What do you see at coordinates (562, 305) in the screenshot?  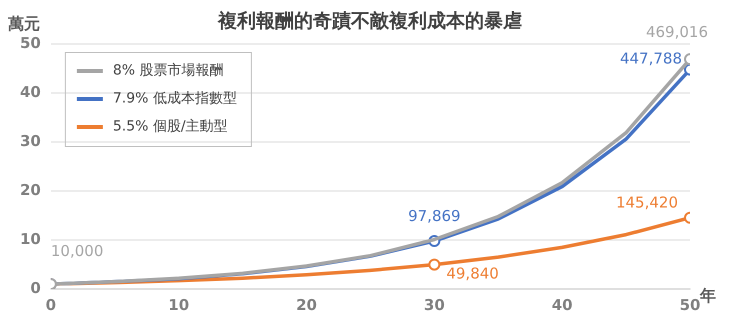 I see `x-tick-label: 40` at bounding box center [562, 305].